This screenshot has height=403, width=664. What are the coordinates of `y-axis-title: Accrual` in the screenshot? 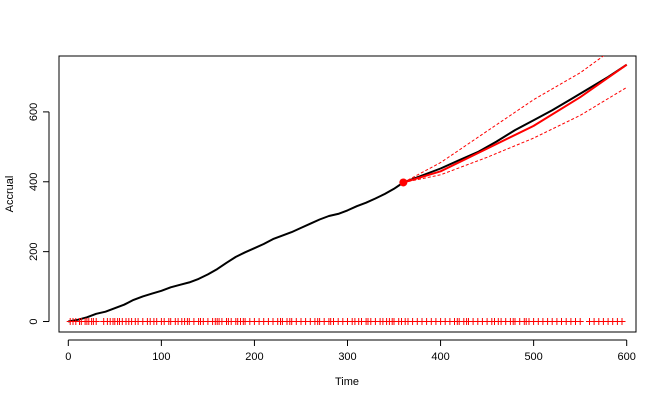 It's located at (10, 194).